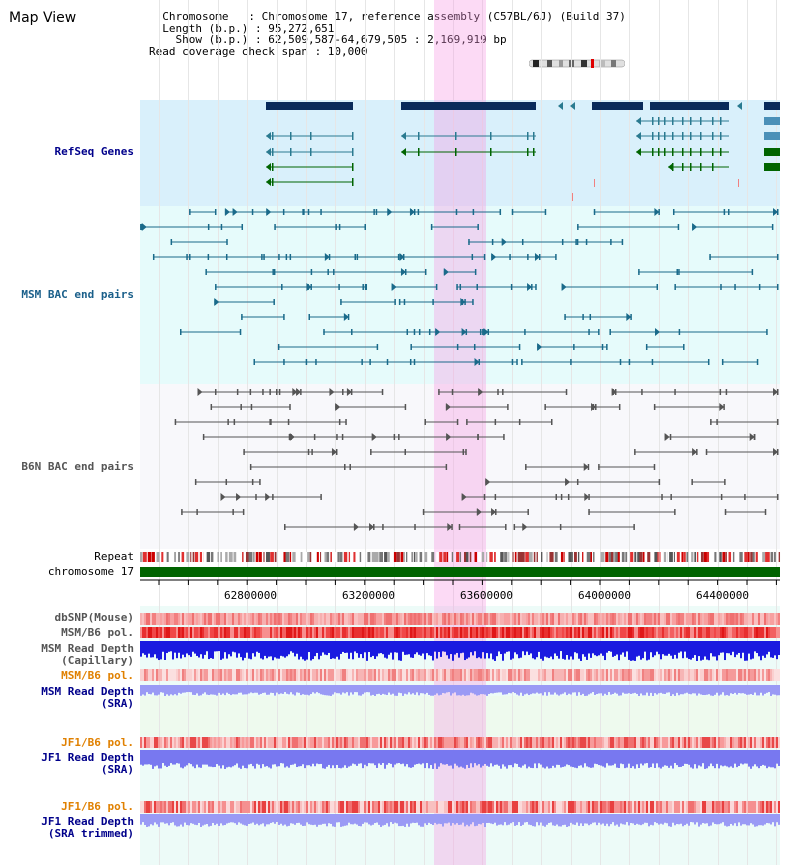 The height and width of the screenshot is (865, 800). What do you see at coordinates (600, 432) in the screenshot?
I see `gridline` at bounding box center [600, 432].